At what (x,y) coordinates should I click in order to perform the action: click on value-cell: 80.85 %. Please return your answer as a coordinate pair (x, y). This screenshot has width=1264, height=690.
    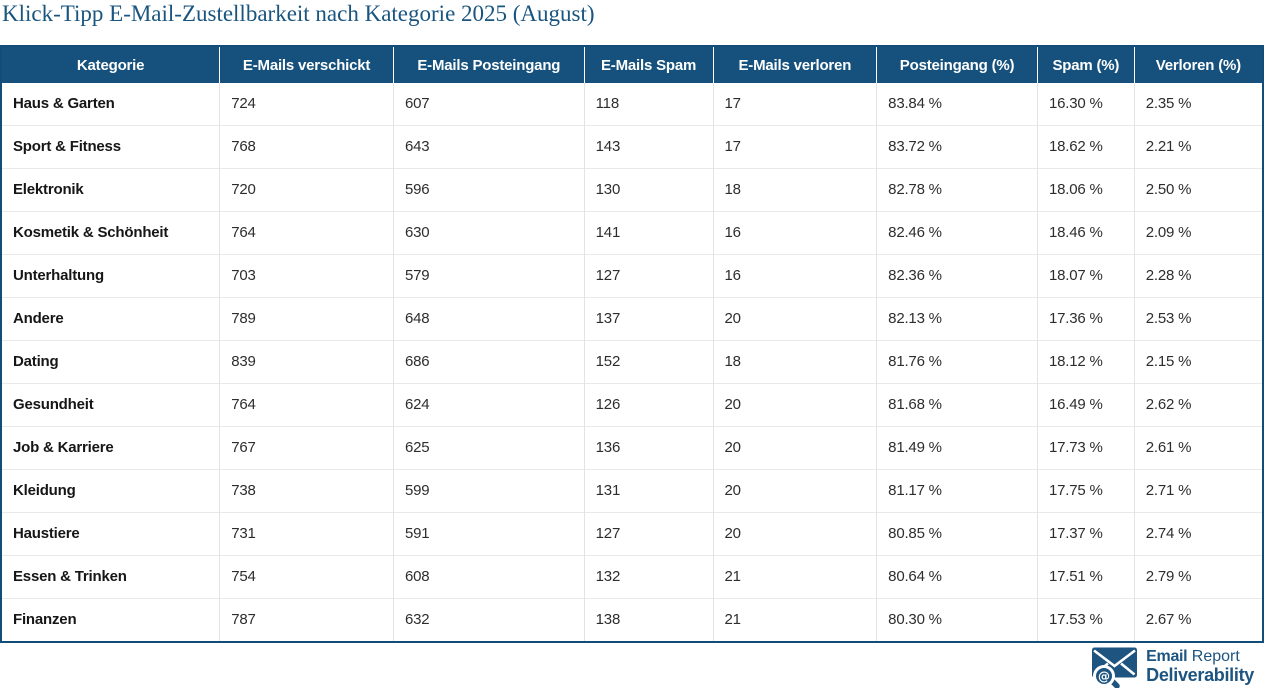
    Looking at the image, I should click on (957, 534).